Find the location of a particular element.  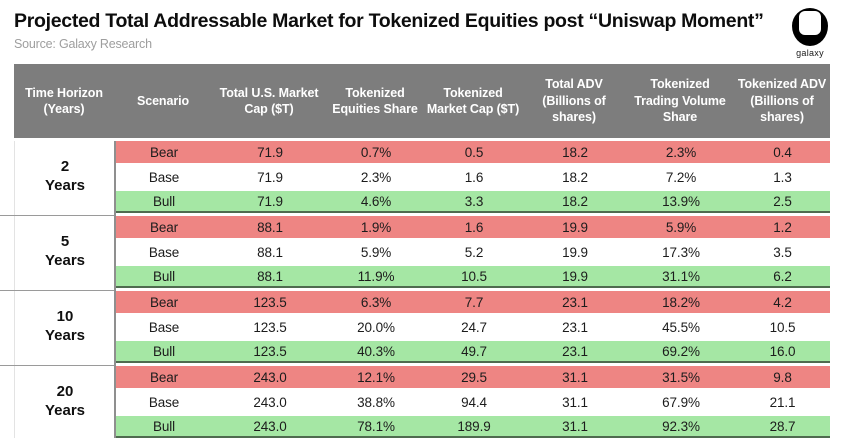

column-header-tokenized-market-cap: Tokenized Market Cap ($T) is located at coordinates (473, 101).